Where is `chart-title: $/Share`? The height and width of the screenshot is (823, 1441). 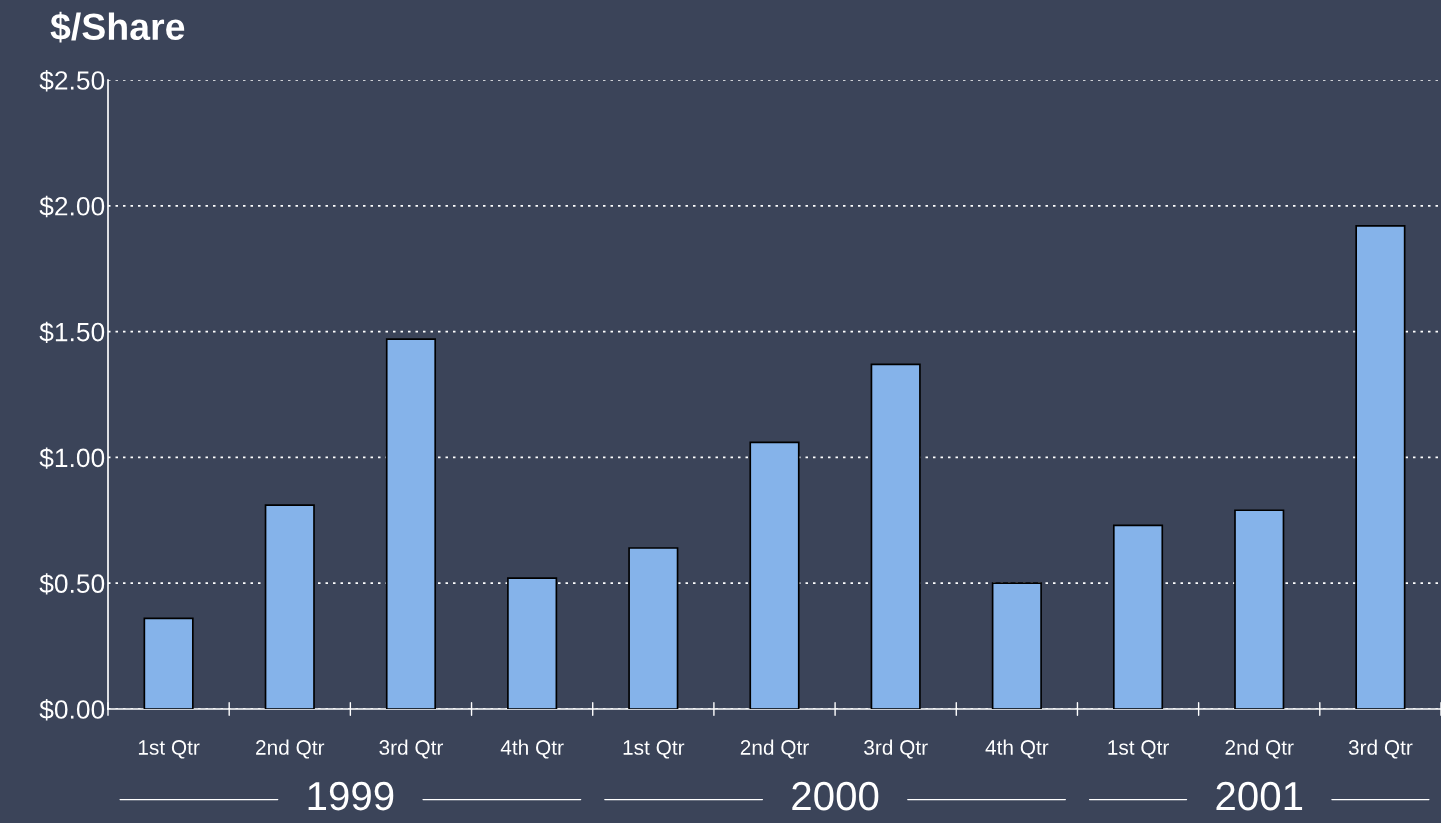
chart-title: $/Share is located at coordinates (117, 27).